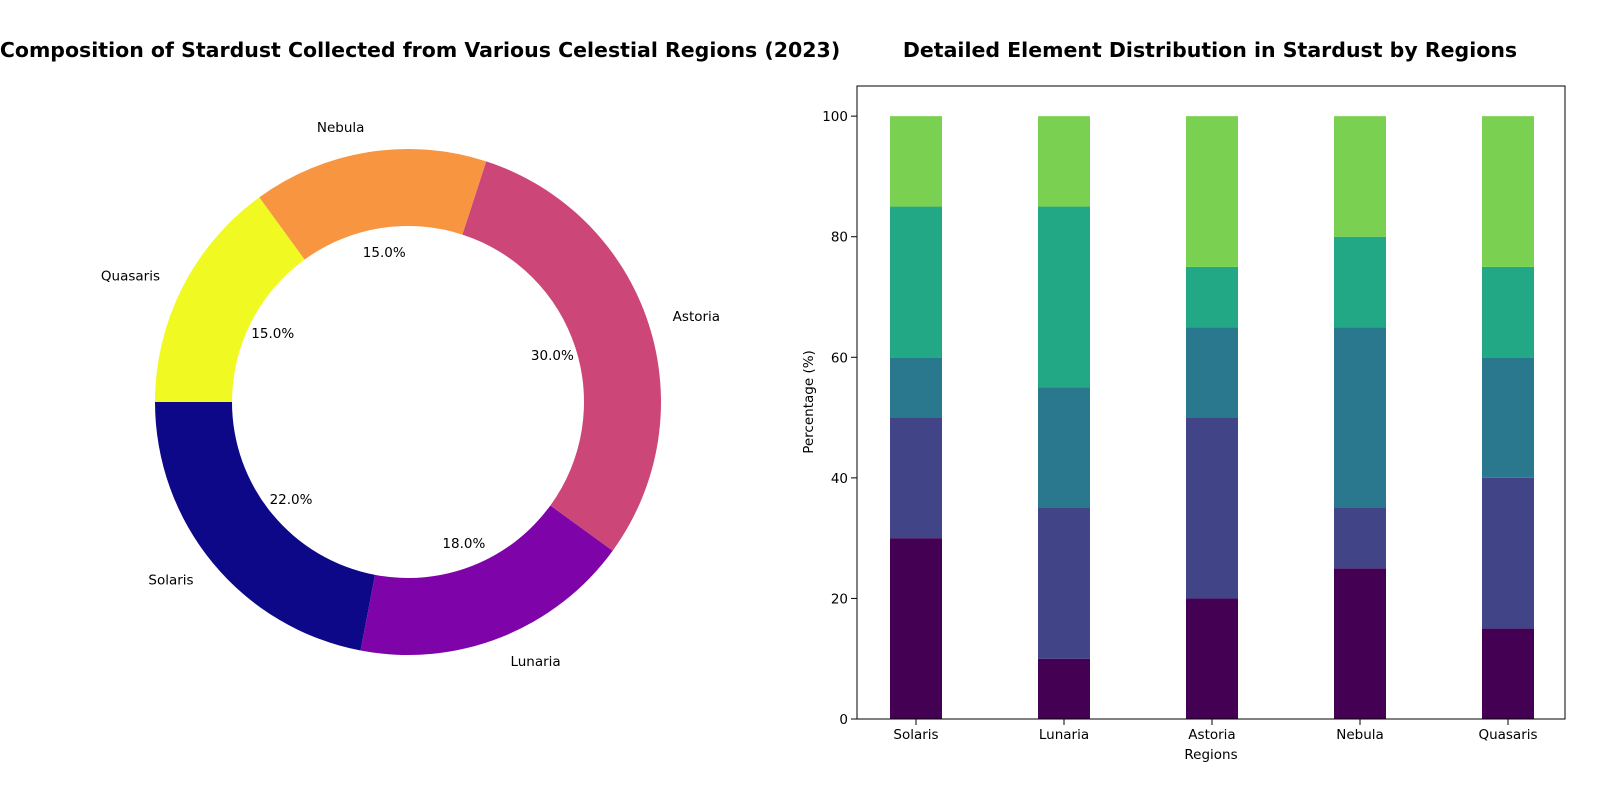 The image size is (1600, 800). Describe the element at coordinates (1507, 735) in the screenshot. I see `x-tick-label-quasaris: Quasaris` at that location.